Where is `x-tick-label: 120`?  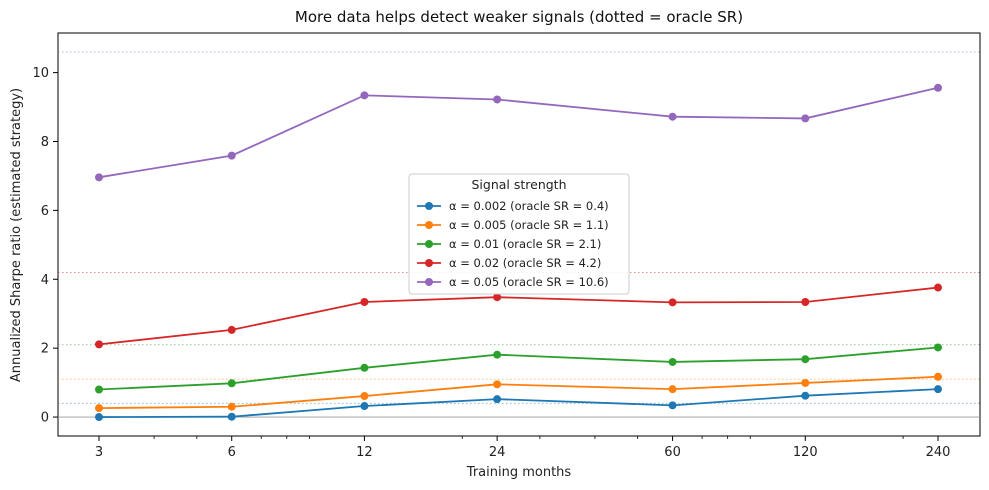
x-tick-label: 120 is located at coordinates (805, 452).